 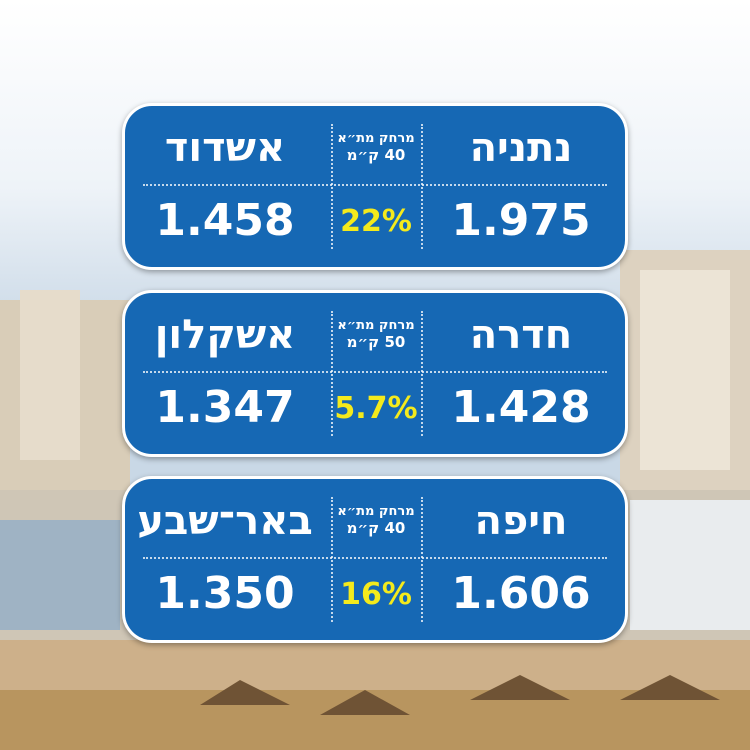 What do you see at coordinates (225, 521) in the screenshot?
I see `city-name: באר־שבע` at bounding box center [225, 521].